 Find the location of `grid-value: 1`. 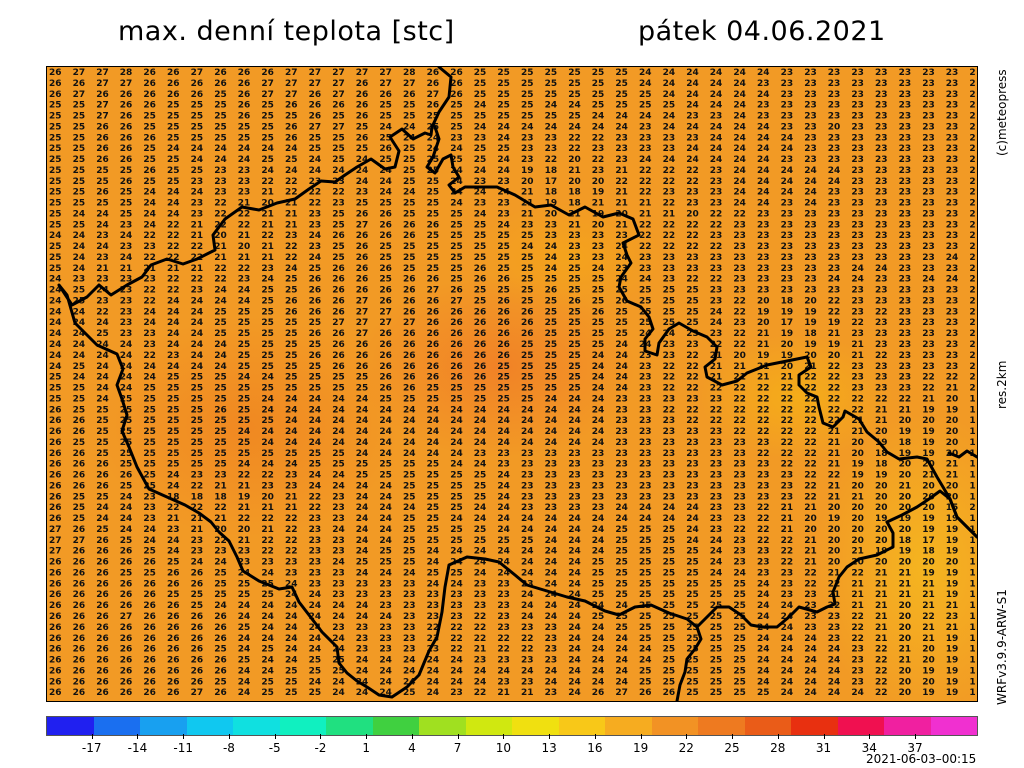

grid-value: 1 is located at coordinates (972, 661).